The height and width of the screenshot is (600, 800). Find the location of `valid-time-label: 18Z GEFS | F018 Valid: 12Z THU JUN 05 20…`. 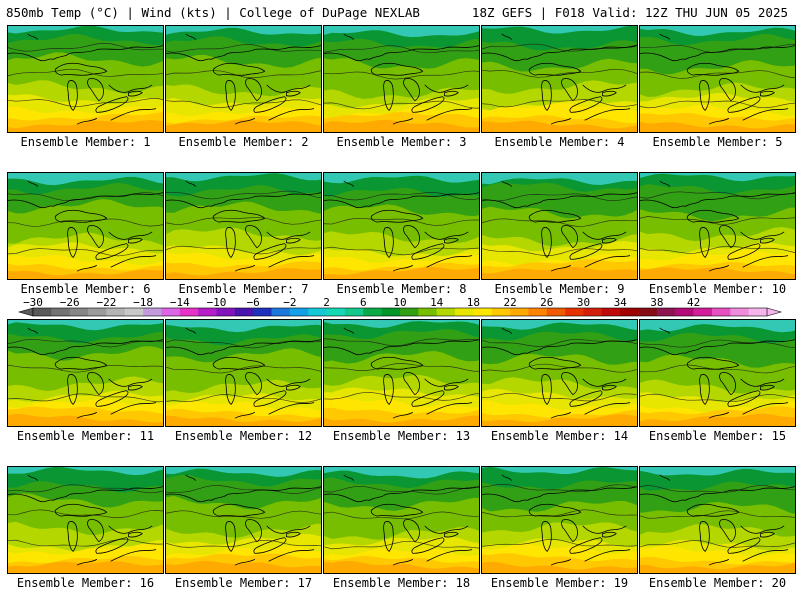

valid-time-label: 18Z GEFS | F018 Valid: 12Z THU JUN 05 20… is located at coordinates (629, 12).